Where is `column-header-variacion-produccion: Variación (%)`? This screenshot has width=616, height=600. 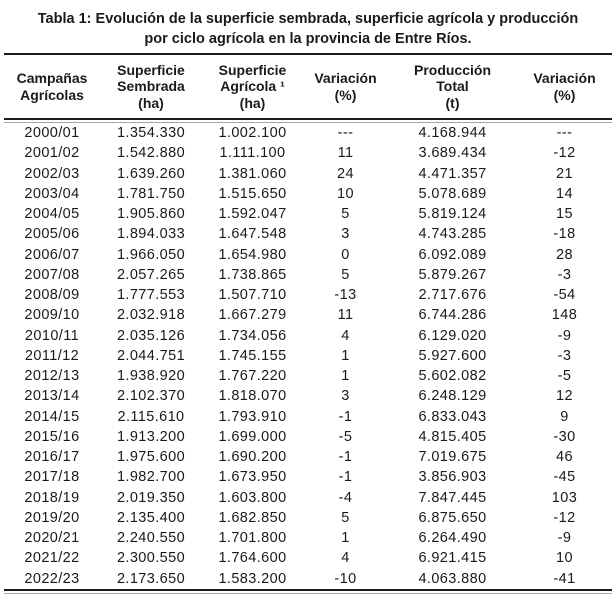 column-header-variacion-produccion: Variación (%) is located at coordinates (564, 86).